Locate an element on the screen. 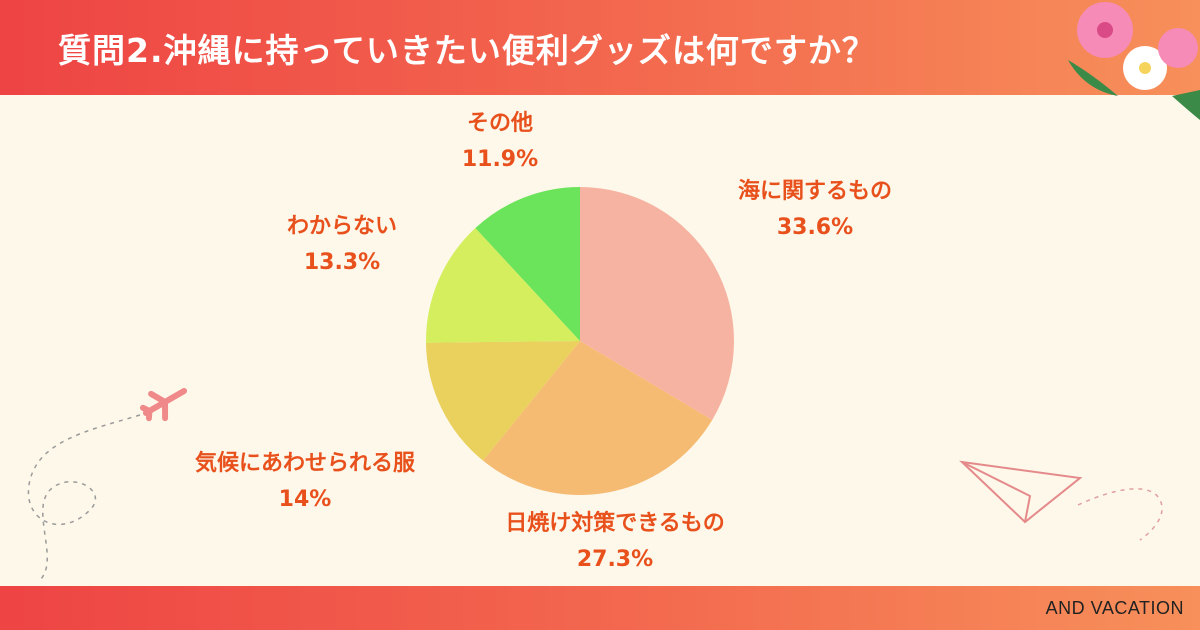 Image resolution: width=1200 pixels, height=630 pixels. airplane-icon is located at coordinates (163, 405).